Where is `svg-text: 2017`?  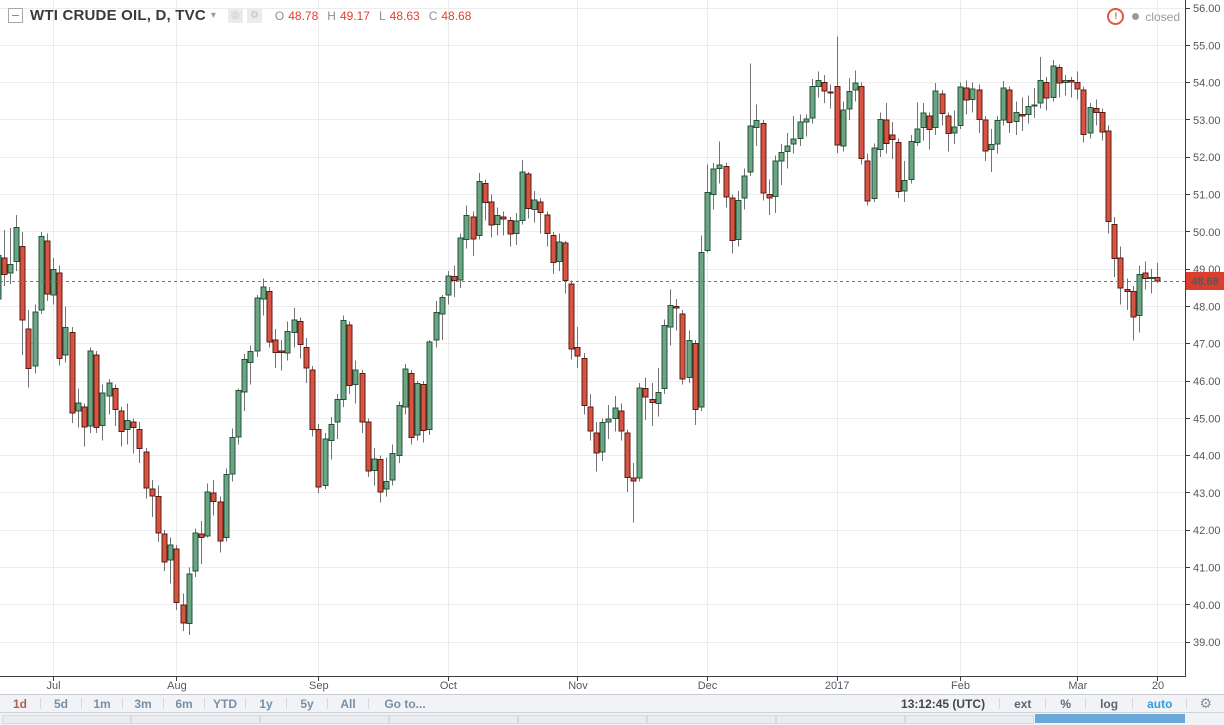 svg-text: 2017 is located at coordinates (837, 686).